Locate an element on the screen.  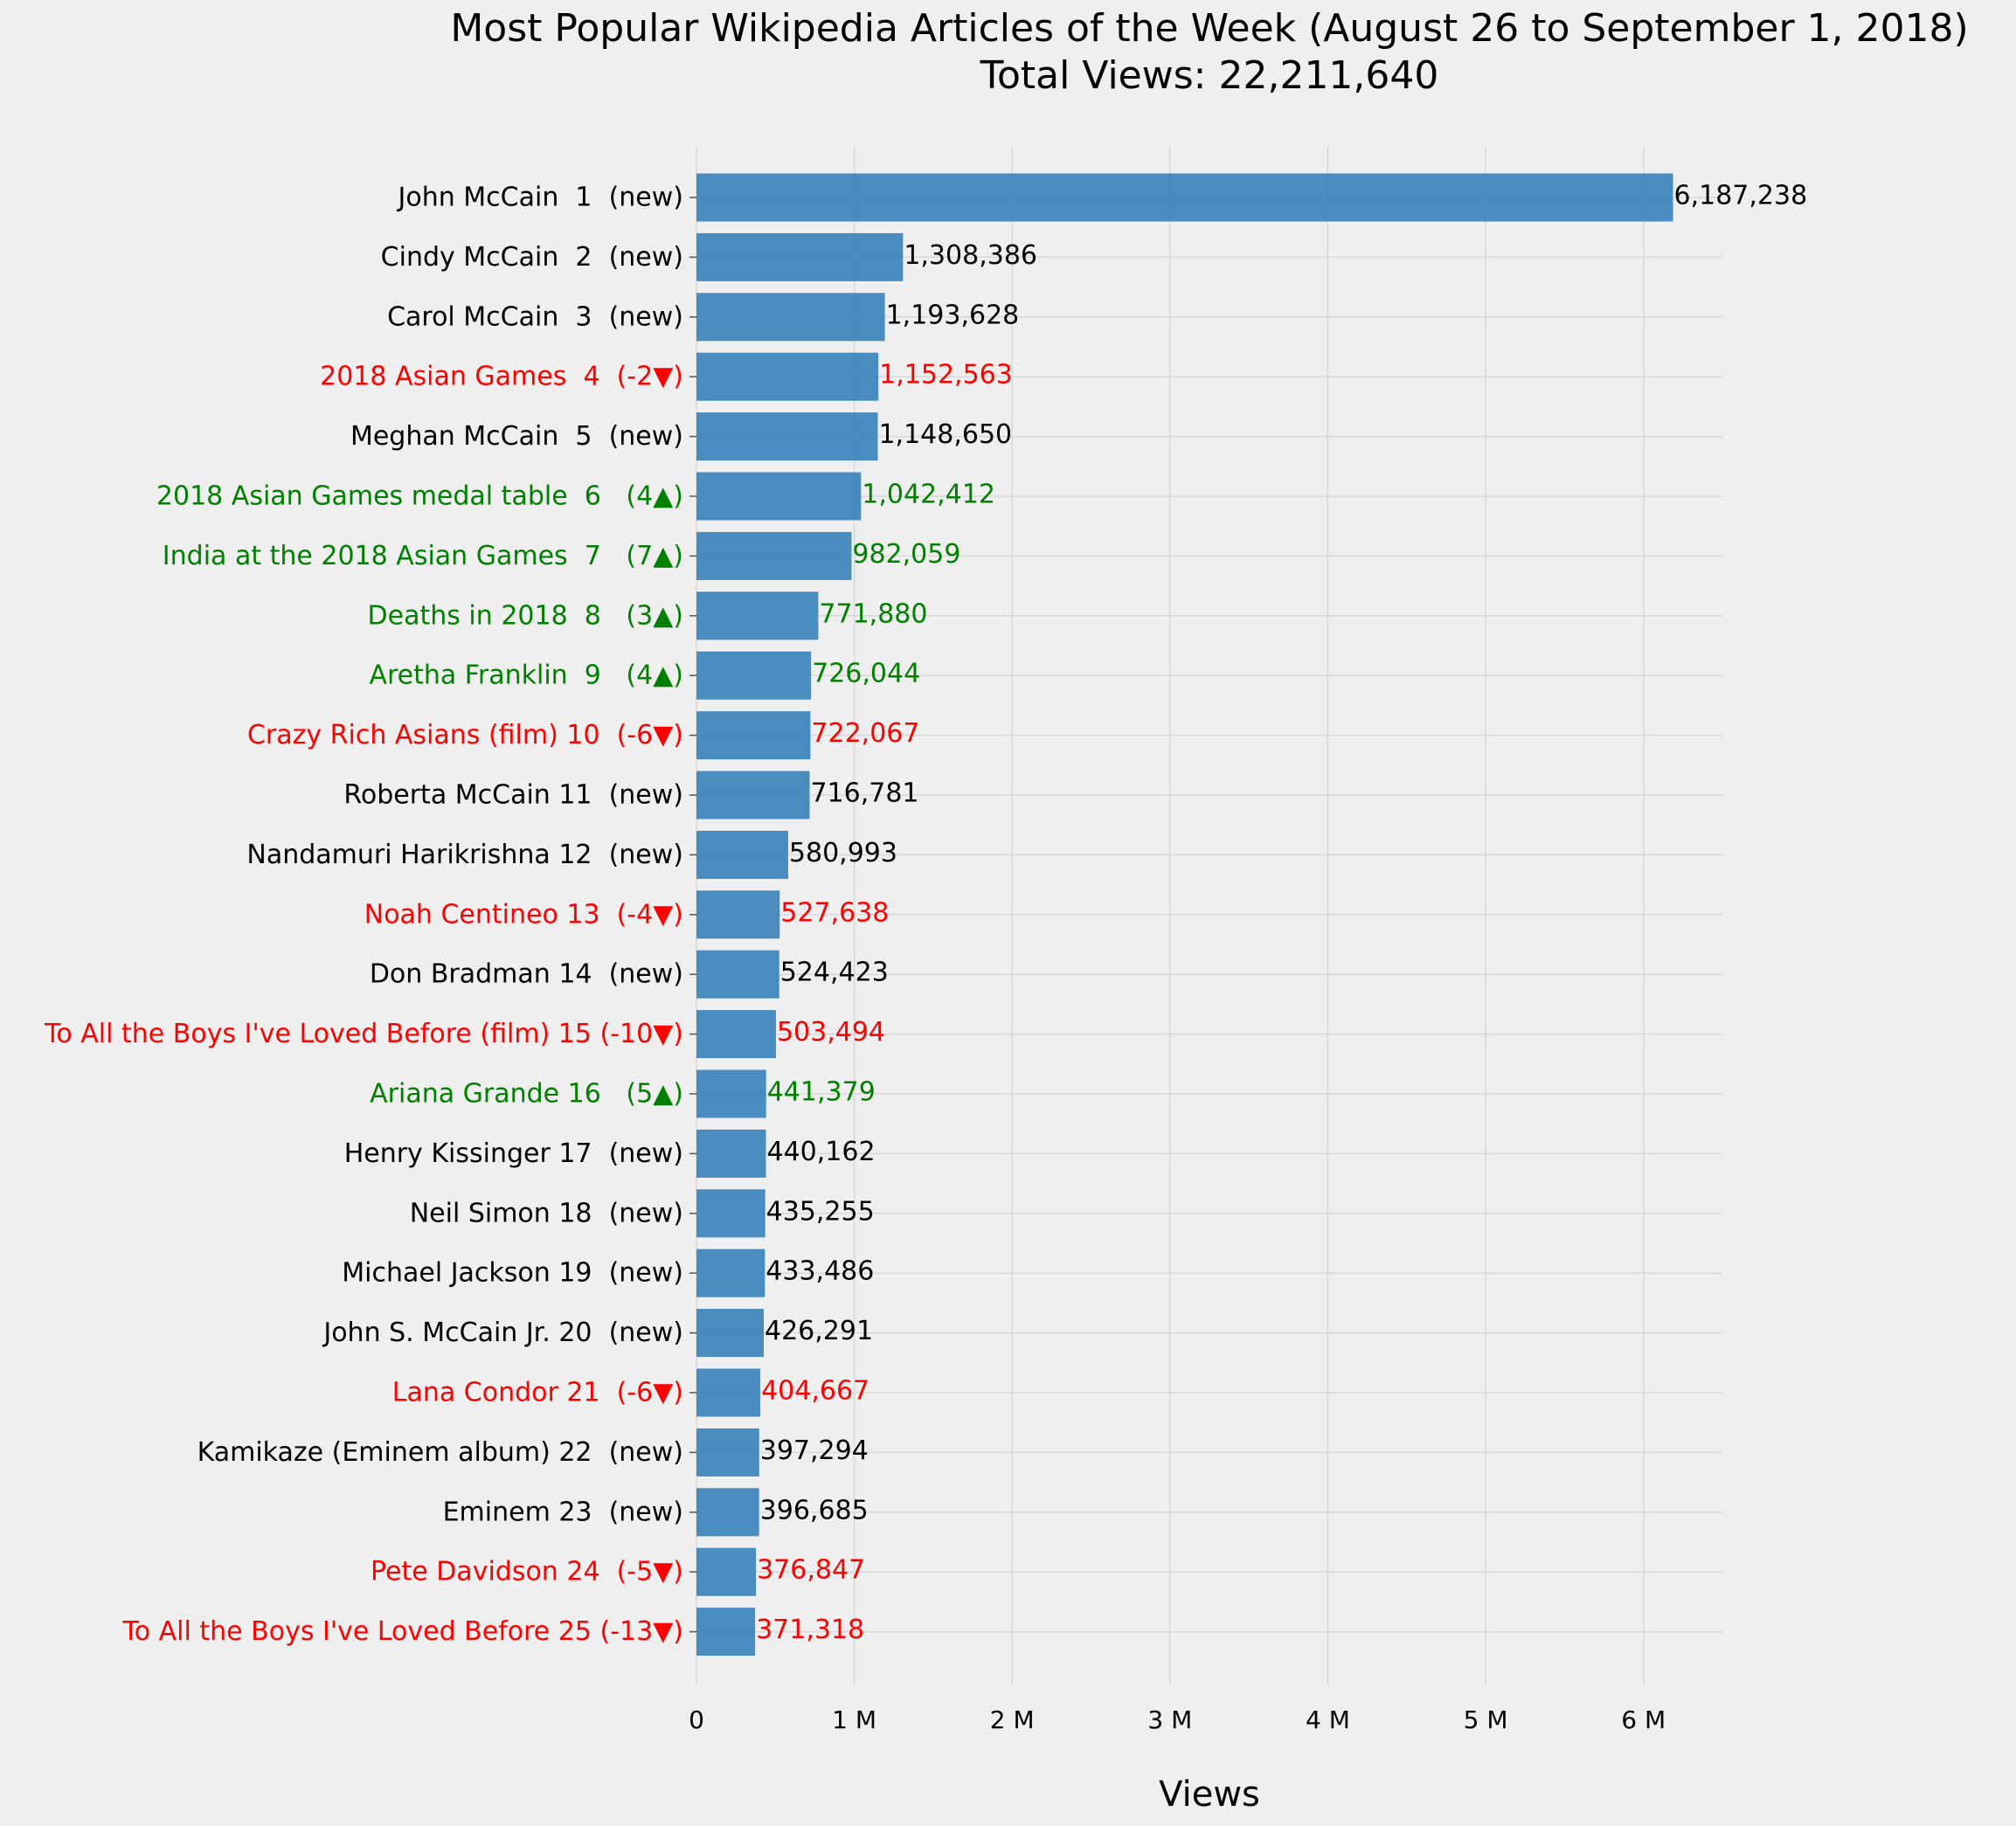
value-label: 404,667 is located at coordinates (815, 1392).